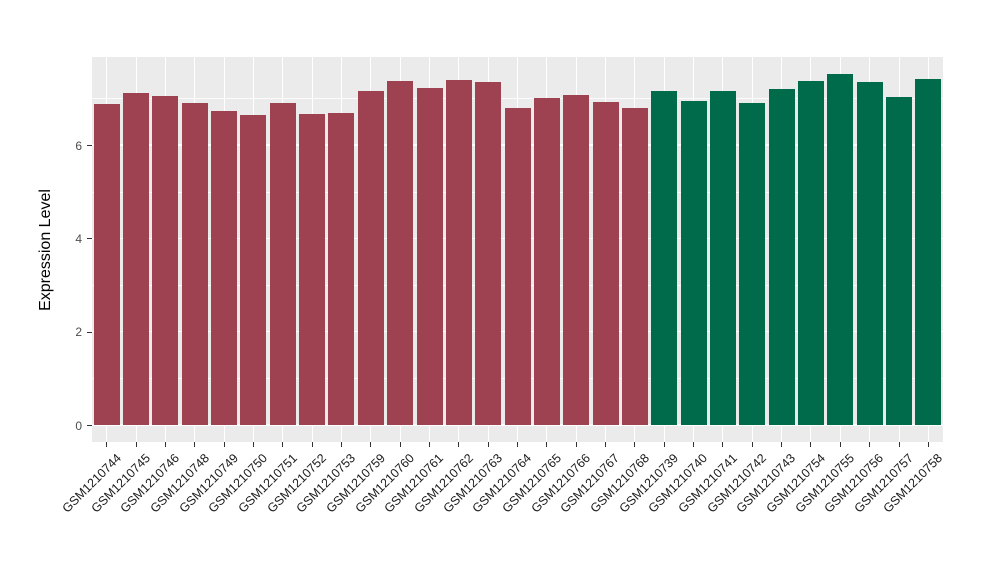 This screenshot has width=1000, height=580. What do you see at coordinates (840, 249) in the screenshot?
I see `bar-GSM1210755` at bounding box center [840, 249].